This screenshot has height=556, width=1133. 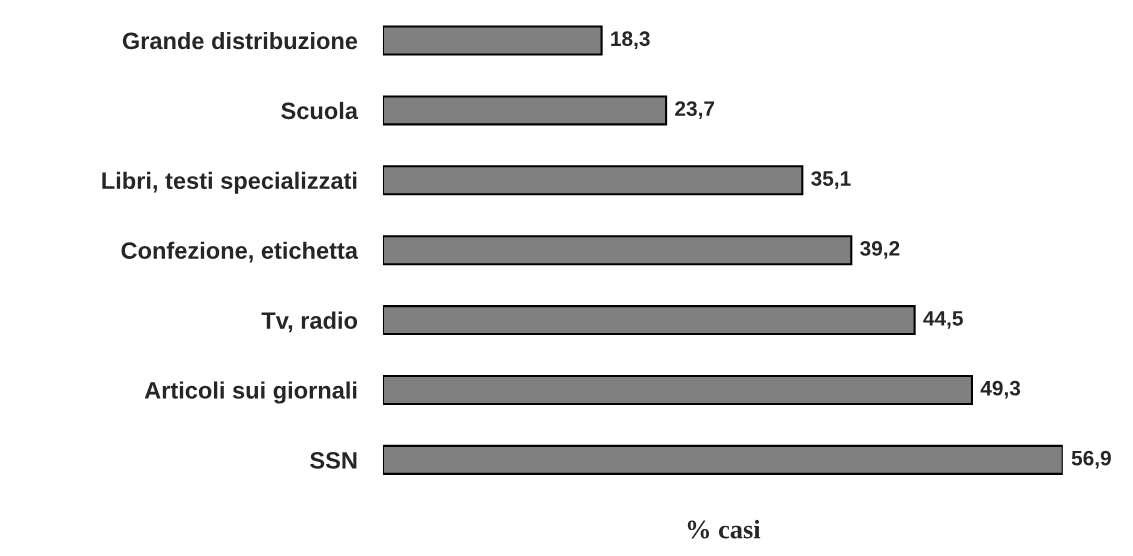 What do you see at coordinates (250, 392) in the screenshot?
I see `y-tick-label: Articoli sui giornali` at bounding box center [250, 392].